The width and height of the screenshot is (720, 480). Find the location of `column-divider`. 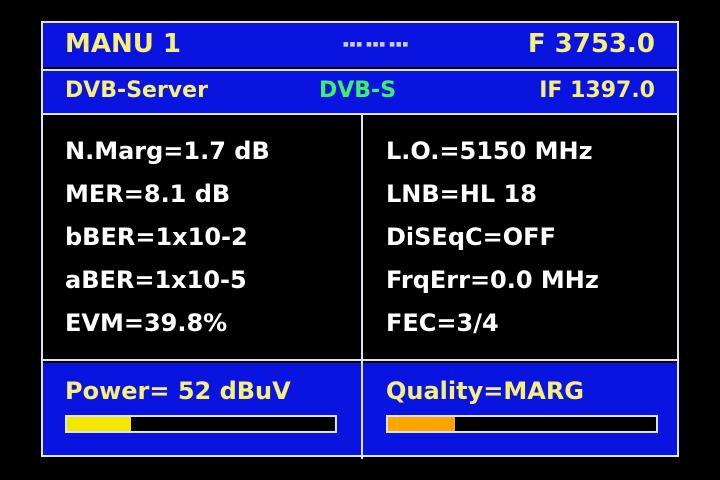

column-divider is located at coordinates (362, 286).